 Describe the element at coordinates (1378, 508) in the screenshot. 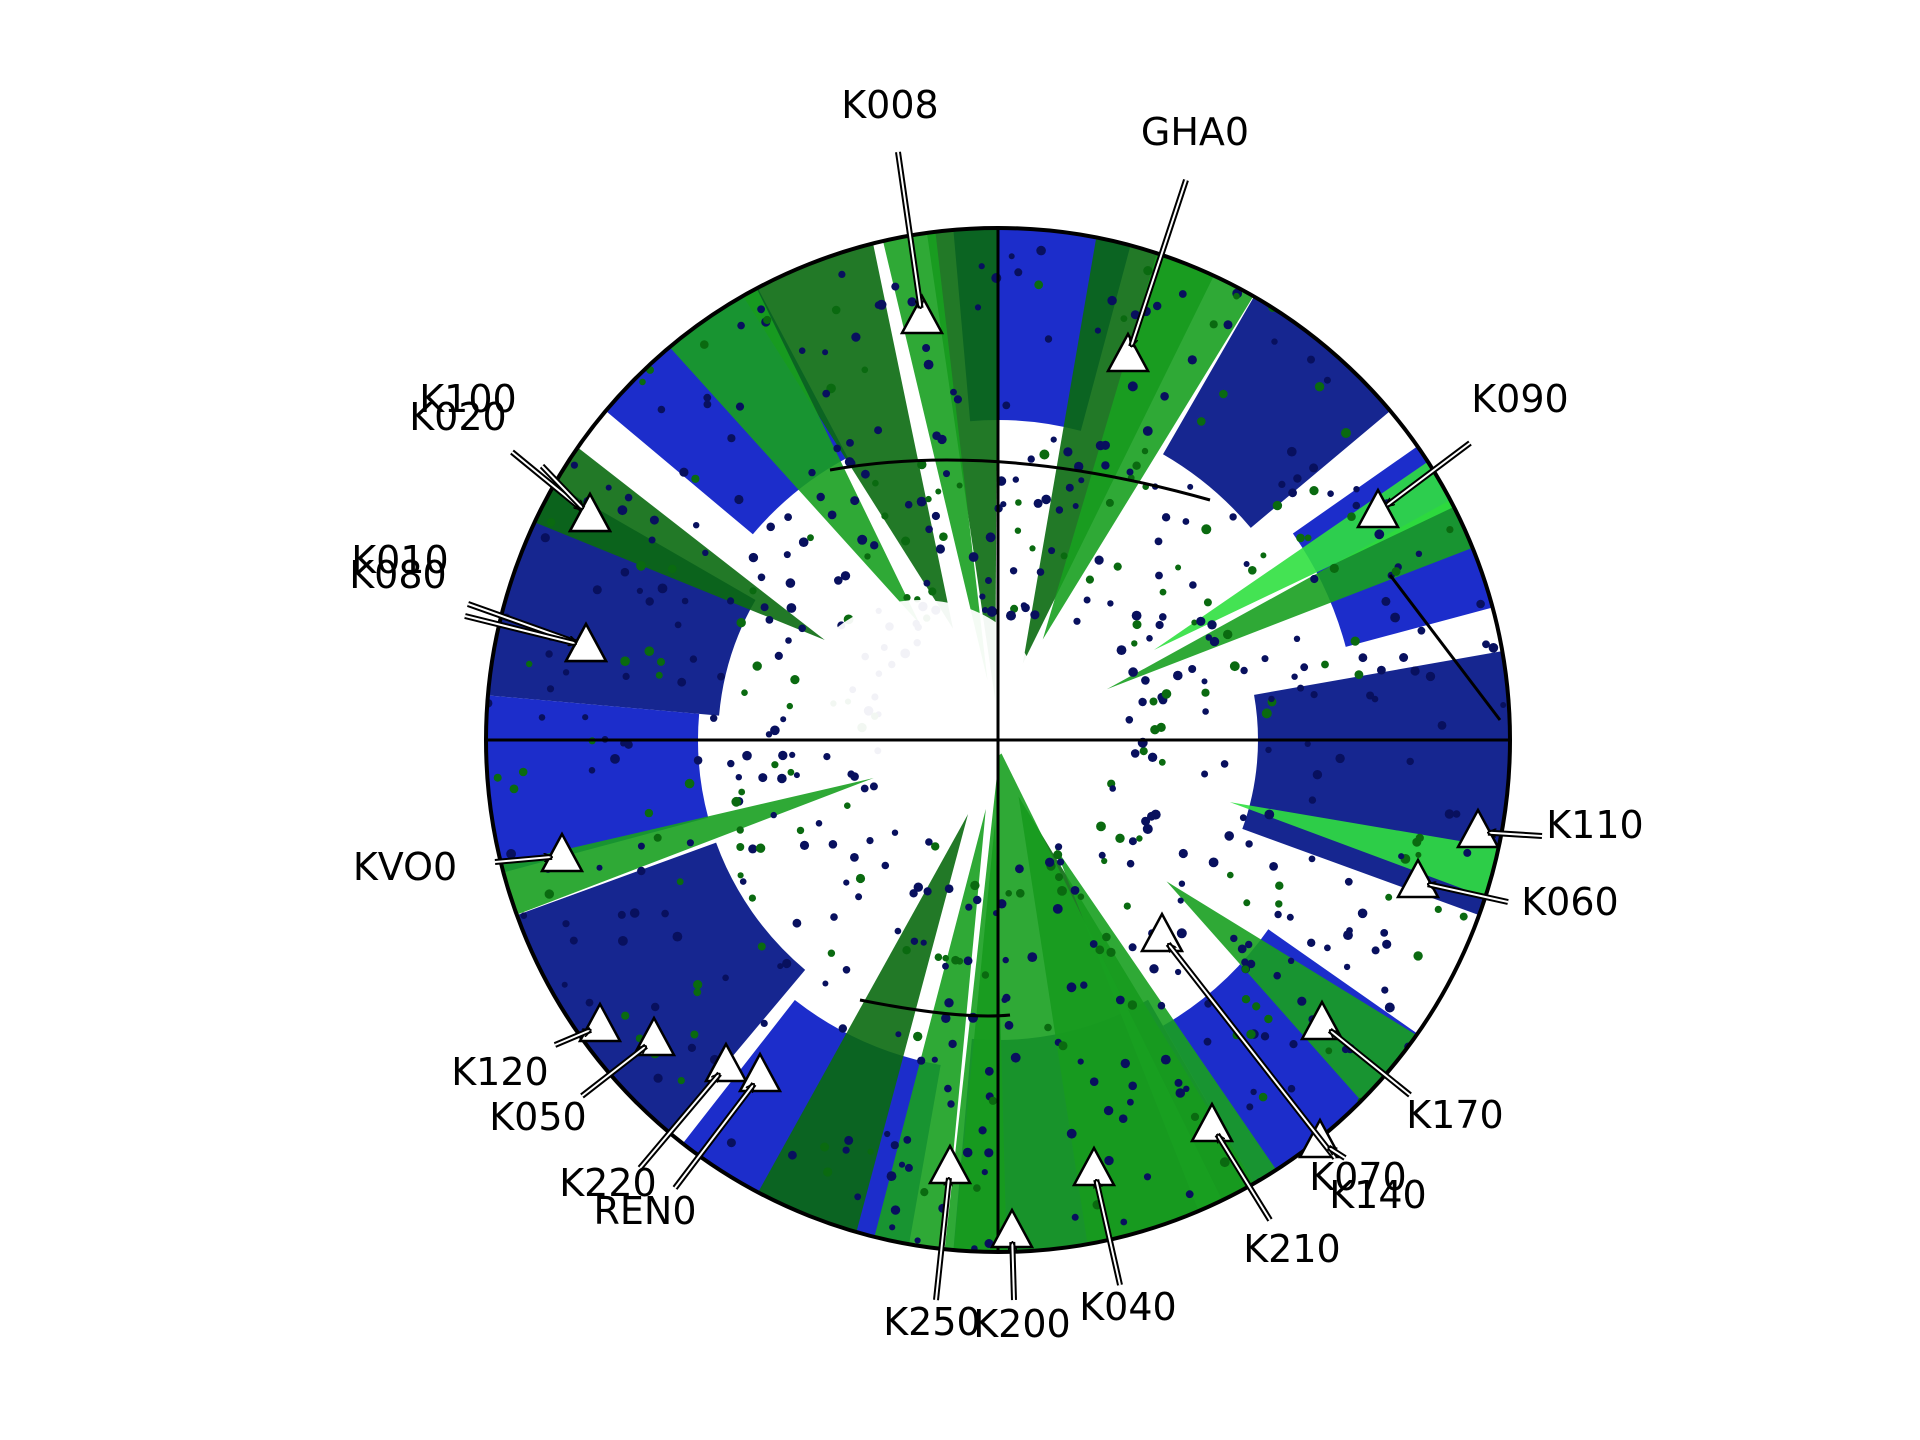

I see `station-marker-k090` at that location.